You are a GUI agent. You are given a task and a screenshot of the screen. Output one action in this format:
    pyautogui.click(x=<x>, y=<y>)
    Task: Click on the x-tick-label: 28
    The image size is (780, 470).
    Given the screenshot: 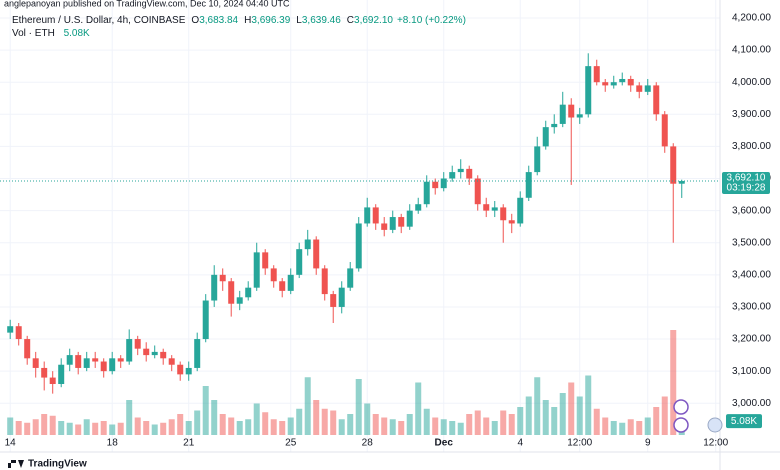 What is the action you would take?
    pyautogui.click(x=368, y=443)
    